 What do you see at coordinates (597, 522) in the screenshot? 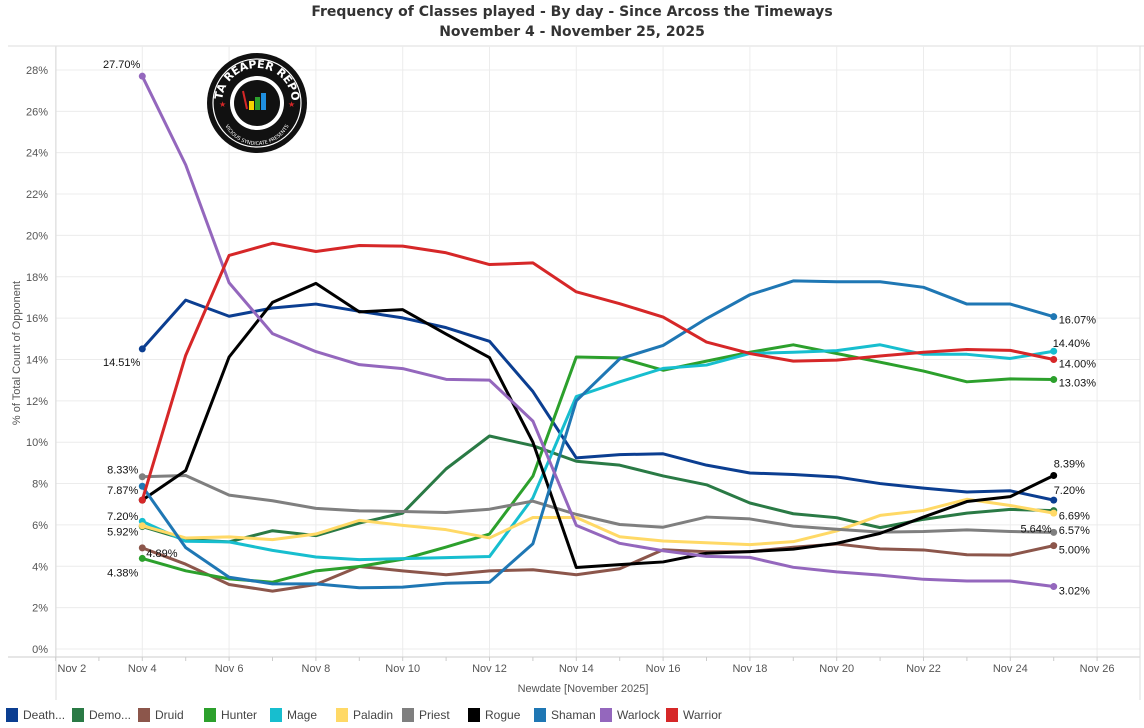
I see `series-line-paladin` at bounding box center [597, 522].